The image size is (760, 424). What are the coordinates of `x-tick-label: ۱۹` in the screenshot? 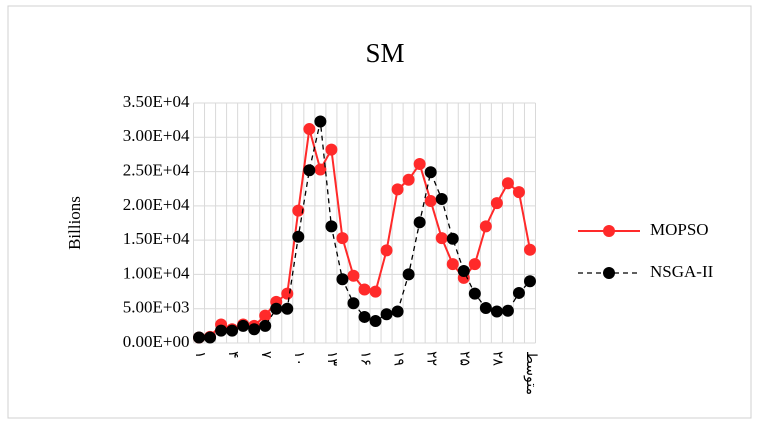 It's located at (397, 358).